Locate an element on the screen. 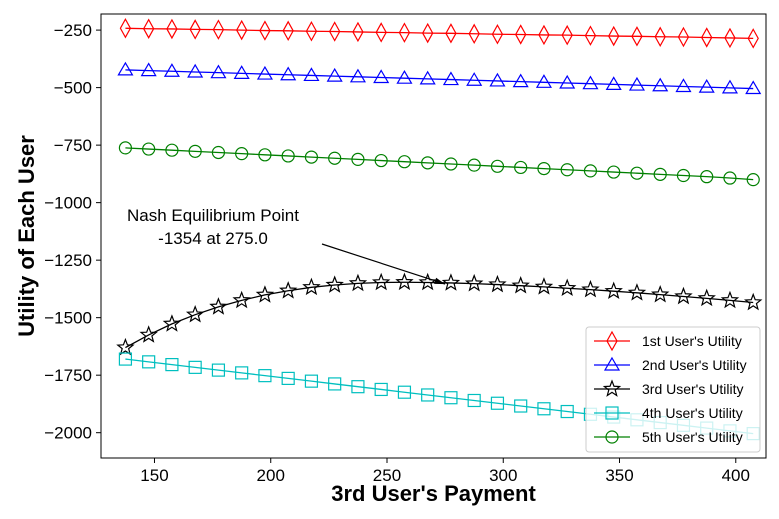 Image resolution: width=779 pixels, height=519 pixels. x-tick-label: 350 is located at coordinates (619, 475).